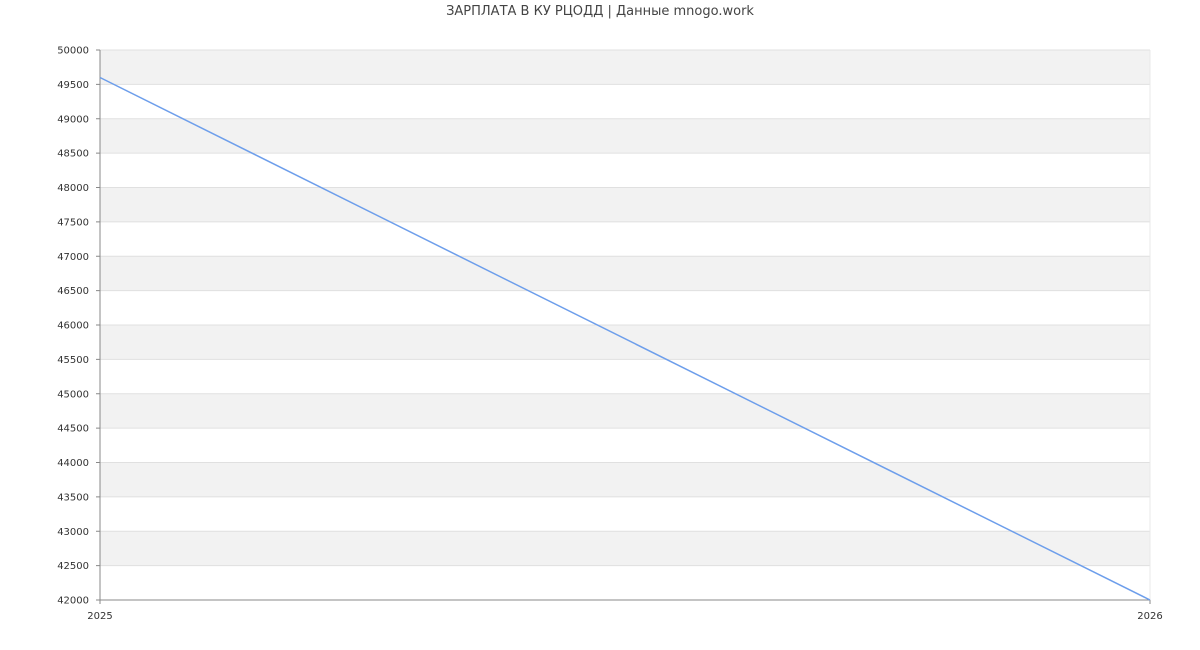  What do you see at coordinates (73, 429) in the screenshot?
I see `y-tick-label: 44500` at bounding box center [73, 429].